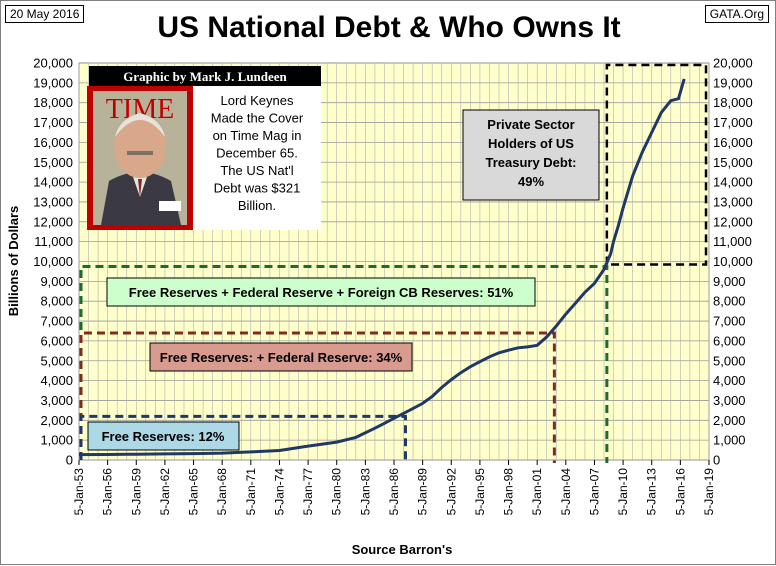  What do you see at coordinates (56, 281) in the screenshot?
I see `y-tick-label-left: 9,000` at bounding box center [56, 281].